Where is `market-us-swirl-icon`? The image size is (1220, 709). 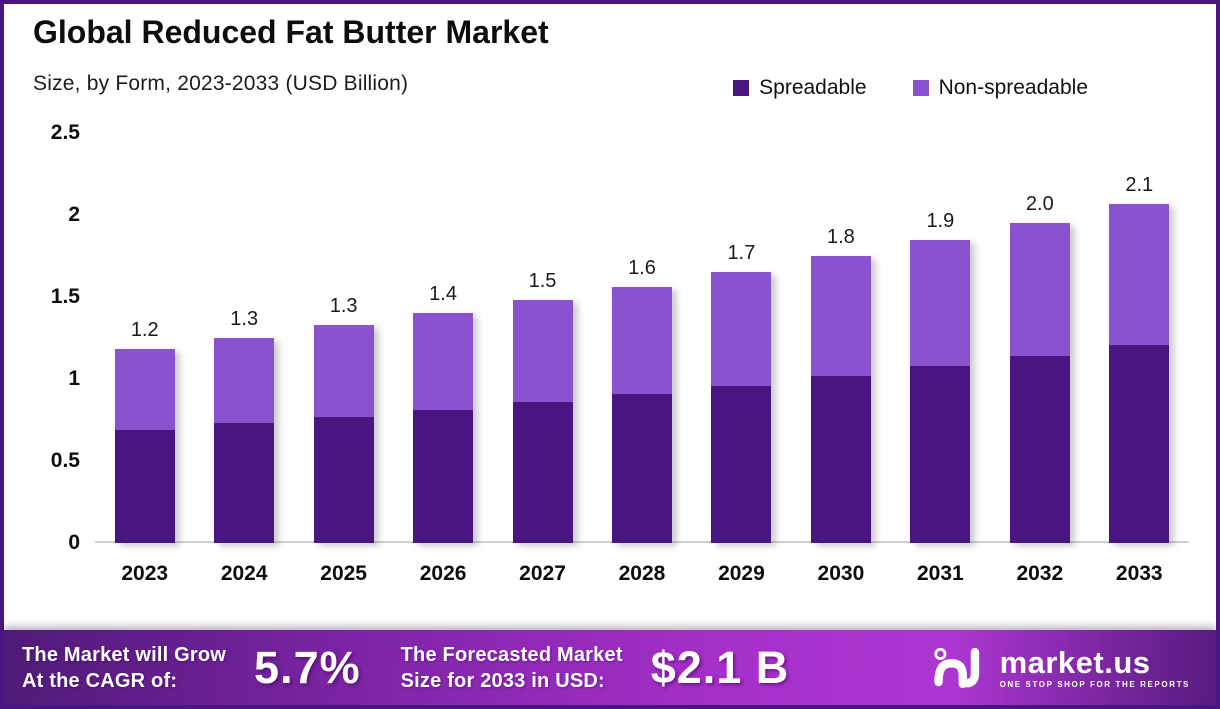 market-us-swirl-icon is located at coordinates (956, 667).